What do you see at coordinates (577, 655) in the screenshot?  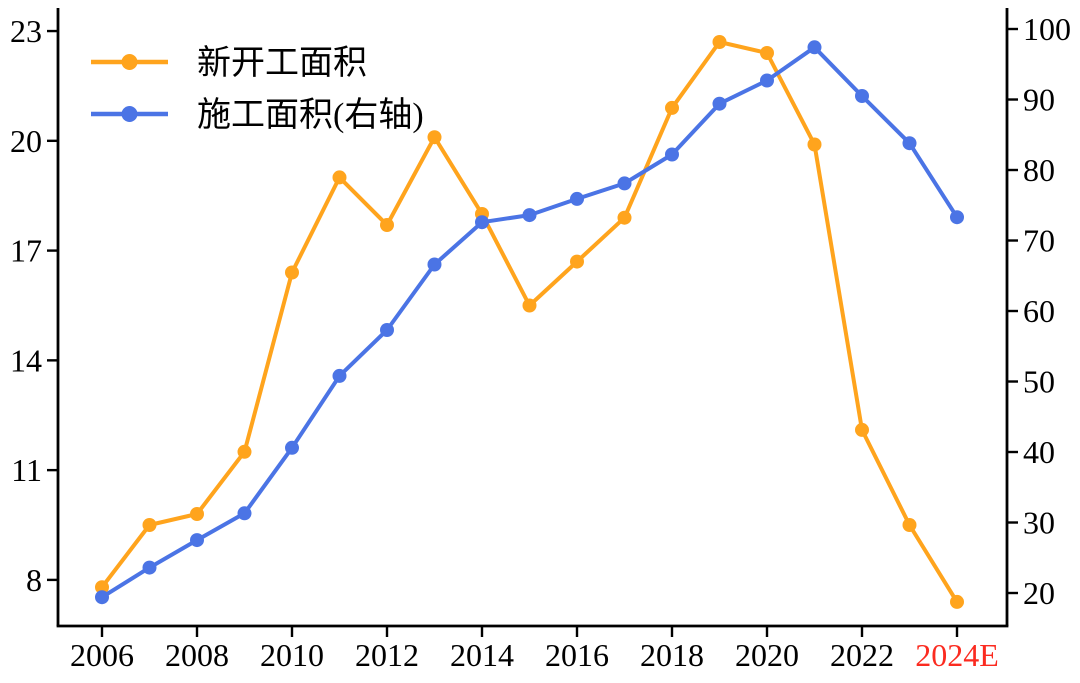 I see `x-tick-label: 2016` at bounding box center [577, 655].